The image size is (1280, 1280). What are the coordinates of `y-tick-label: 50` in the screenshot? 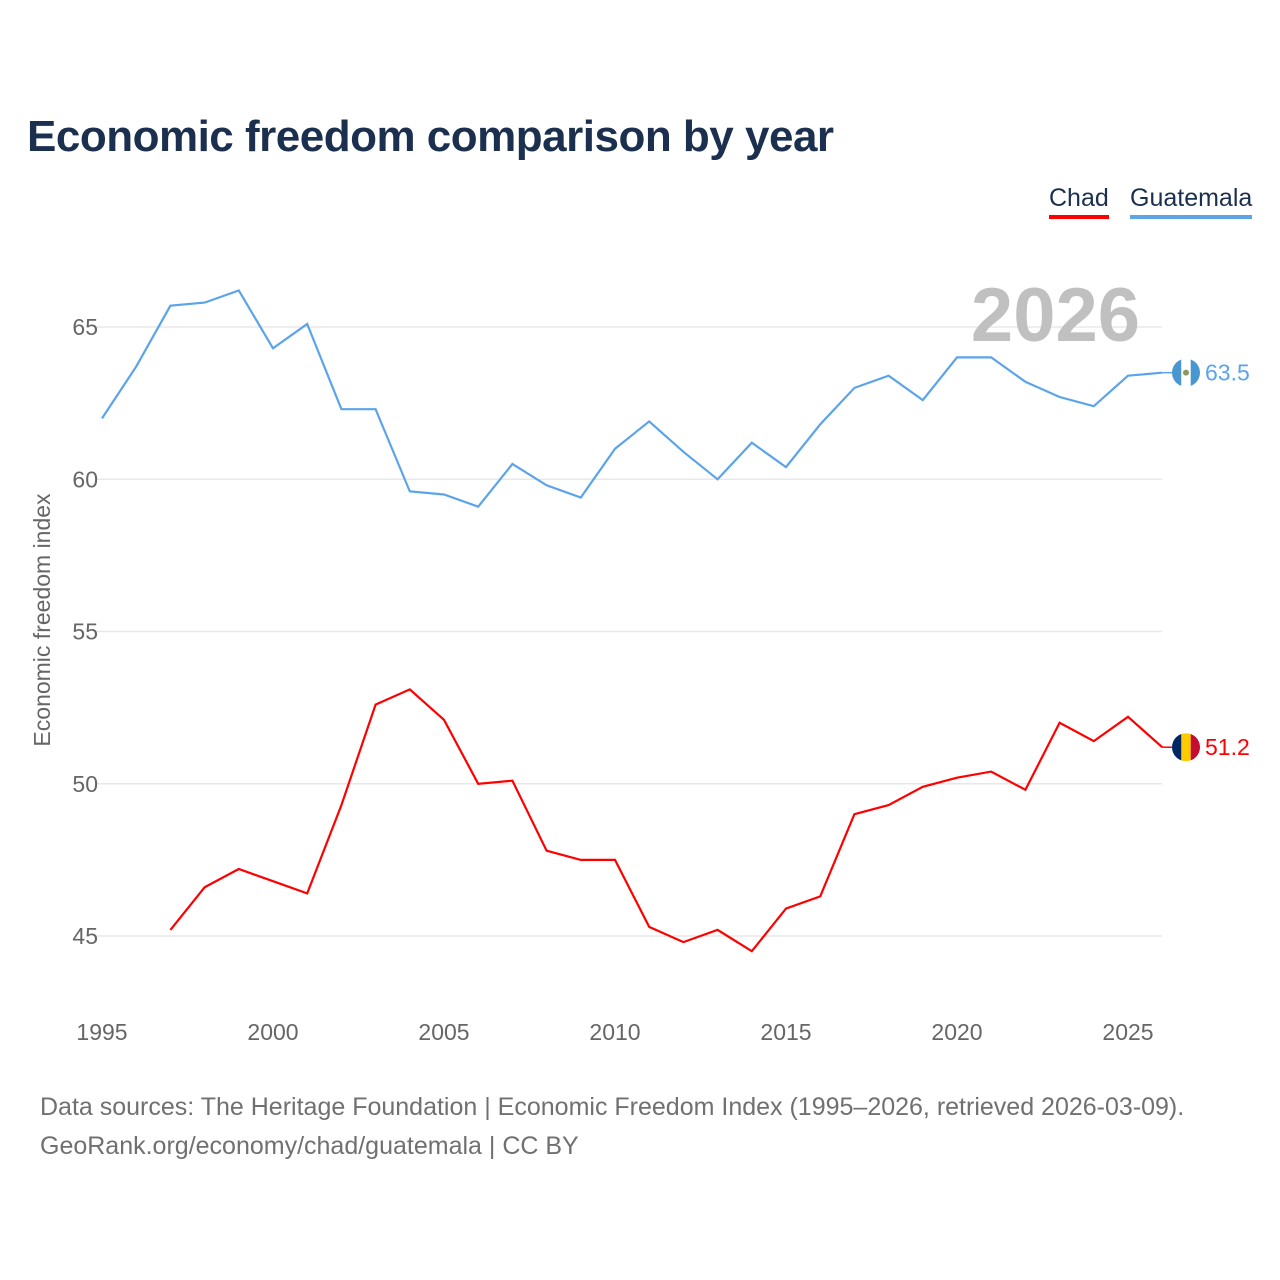 It's located at (85, 784).